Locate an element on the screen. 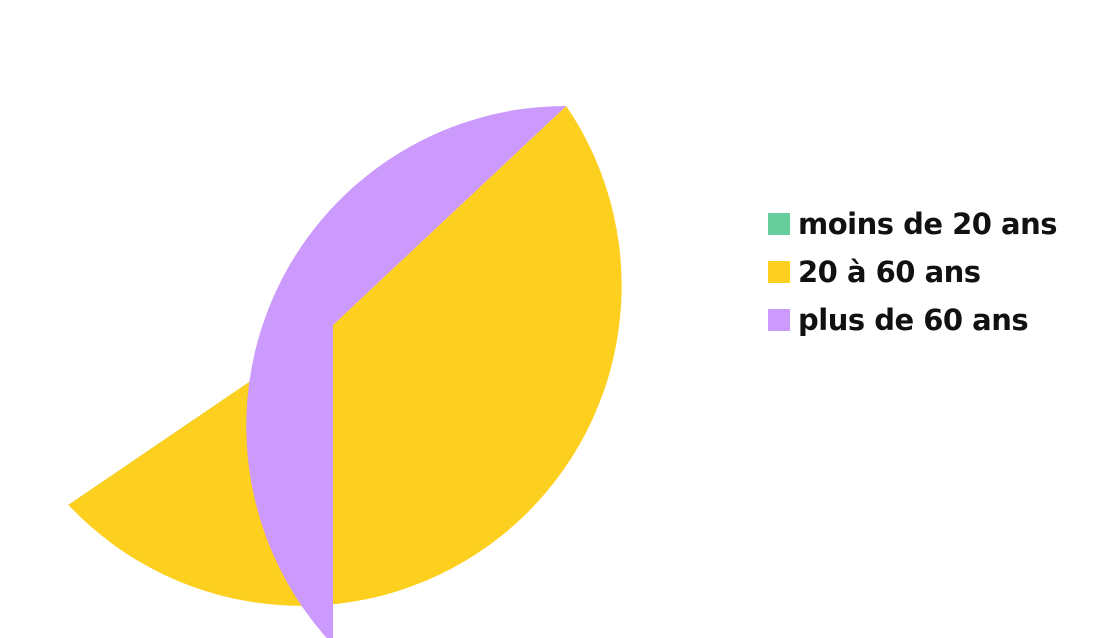  legend-label: plus de 60 ans is located at coordinates (913, 320).